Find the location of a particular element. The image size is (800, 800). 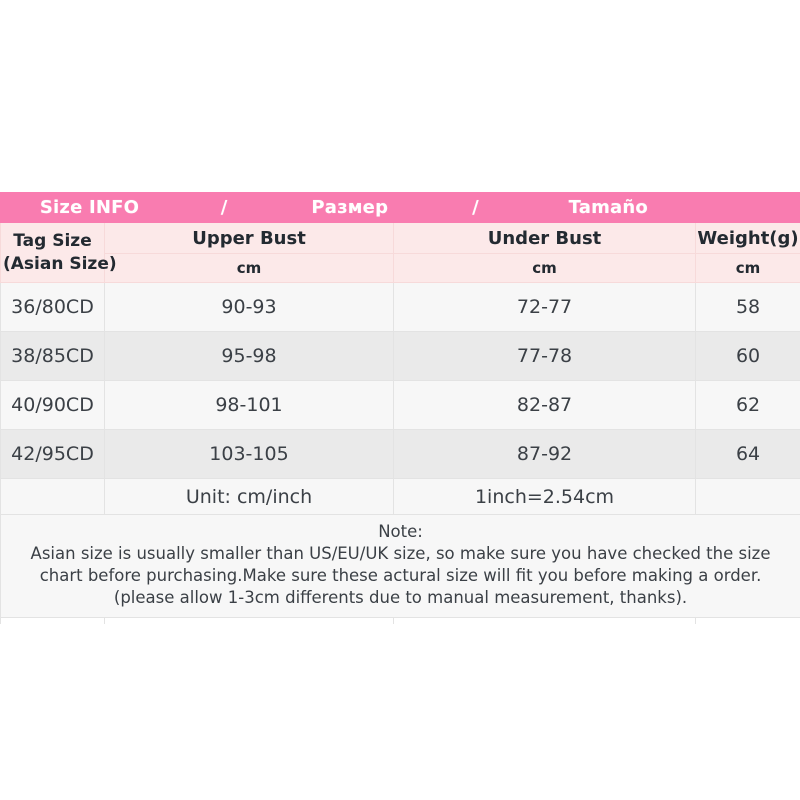

unit-label: Unit: cm/inch is located at coordinates (249, 496).